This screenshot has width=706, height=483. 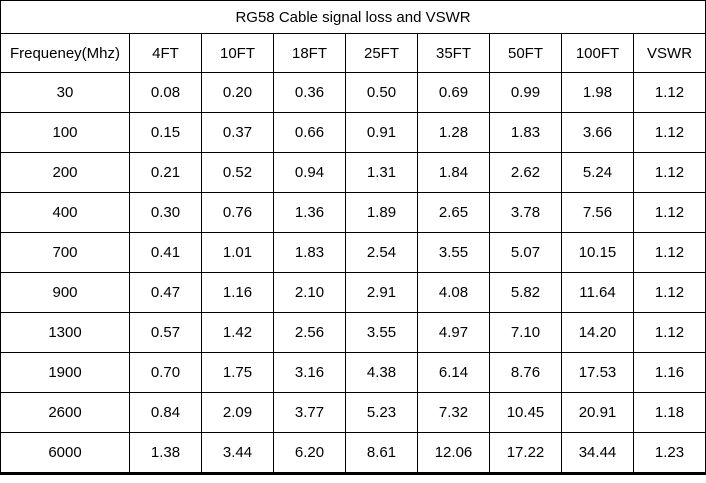 I want to click on table-cell: 7.10, so click(x=525, y=332).